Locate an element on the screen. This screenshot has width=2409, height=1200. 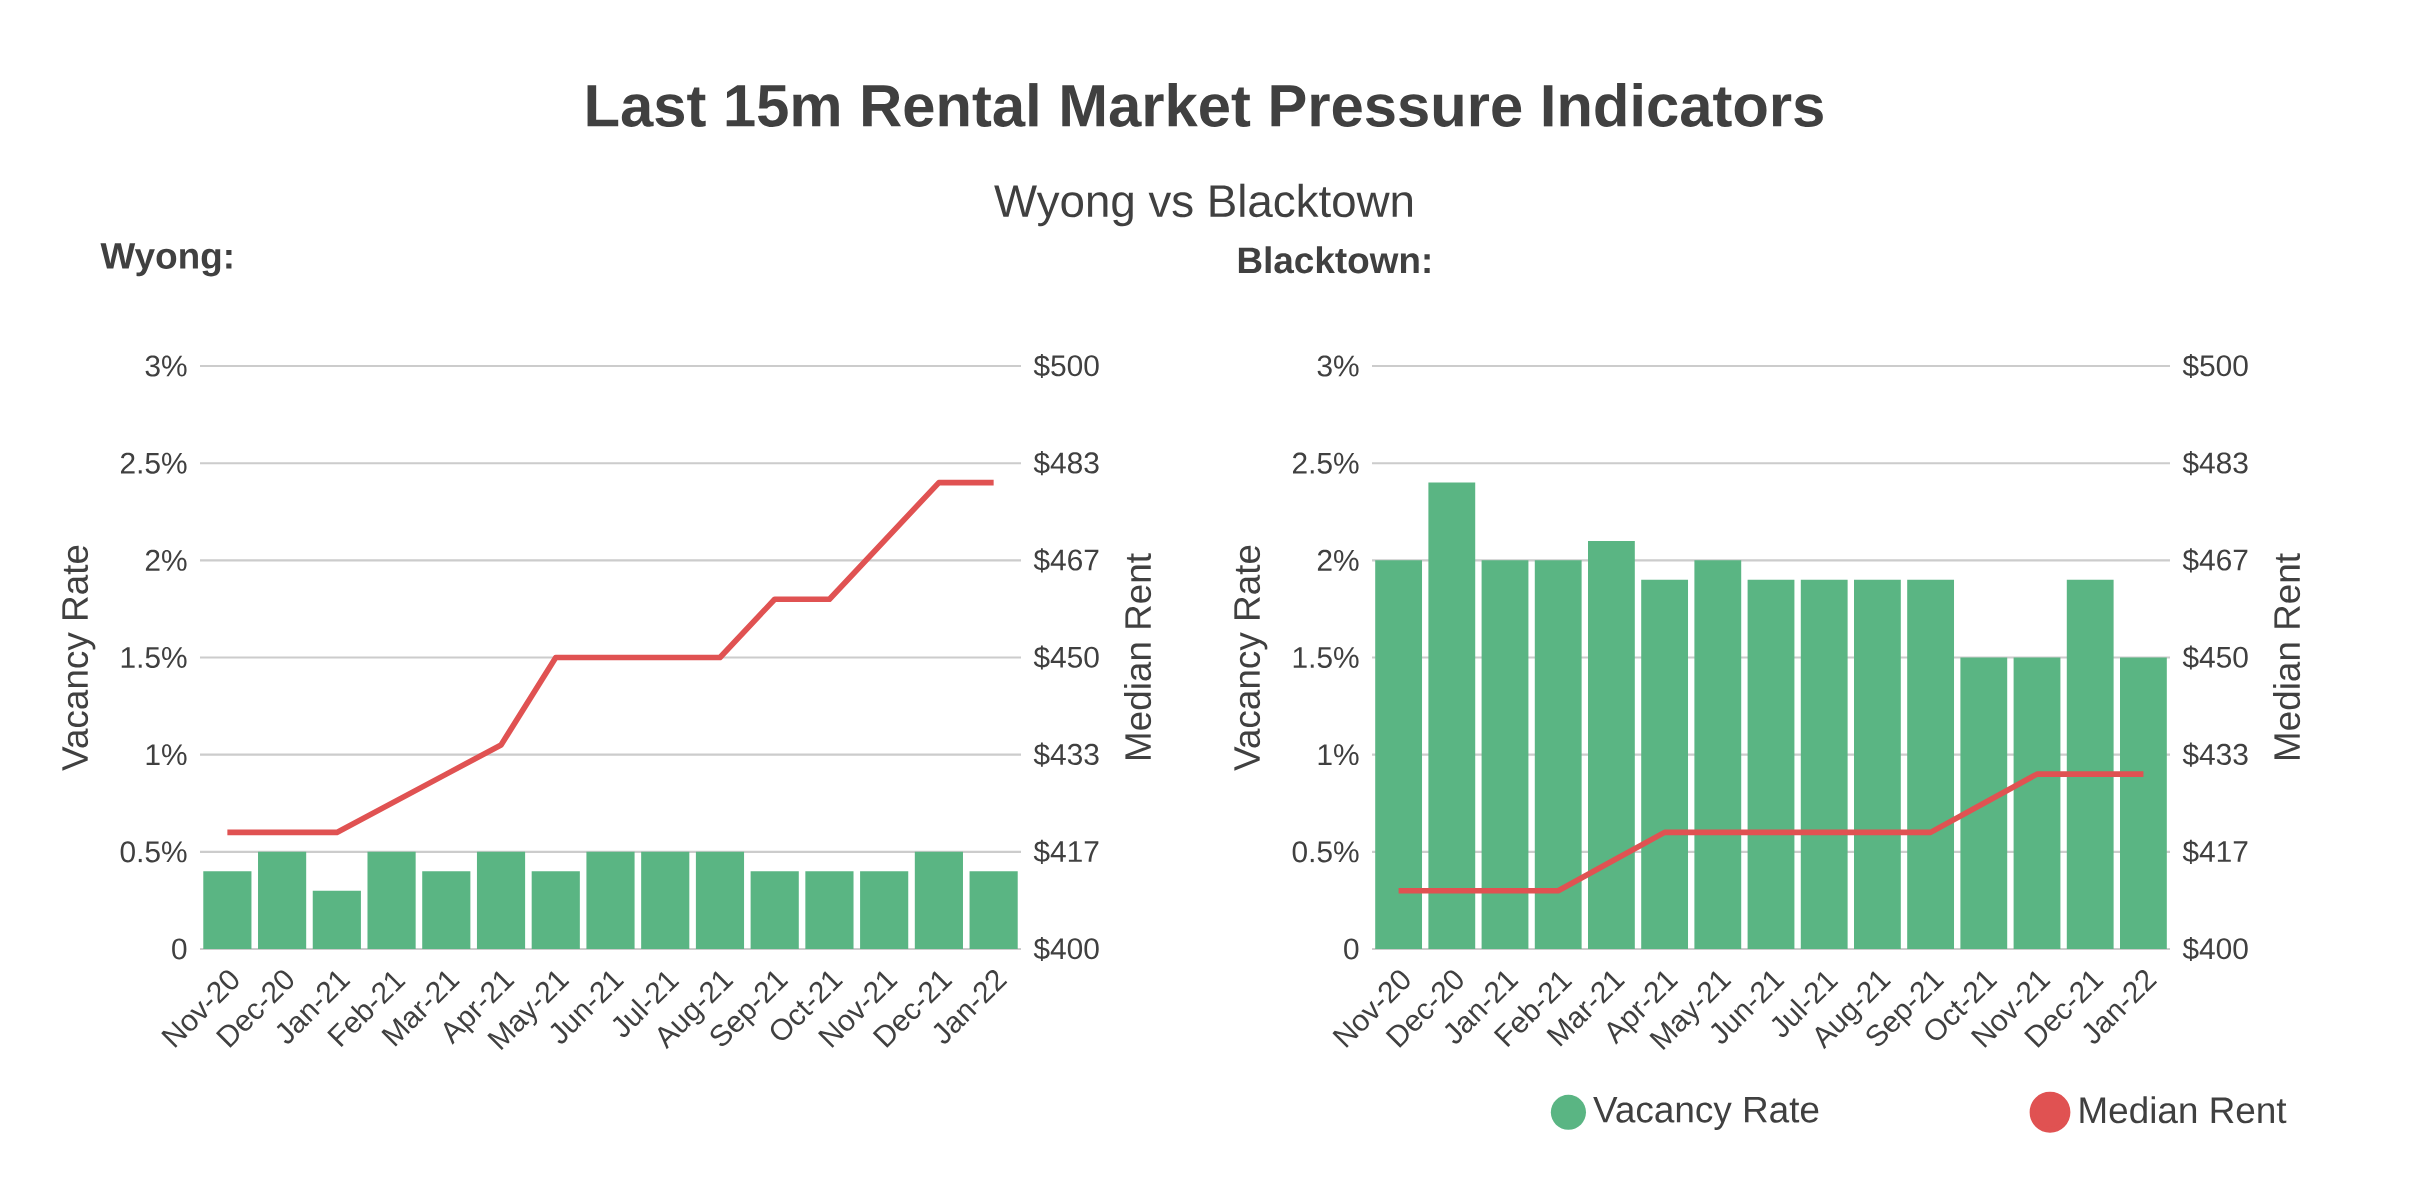
text: Last 15m Rental Market Pressure Indicators is located at coordinates (1205, 105).